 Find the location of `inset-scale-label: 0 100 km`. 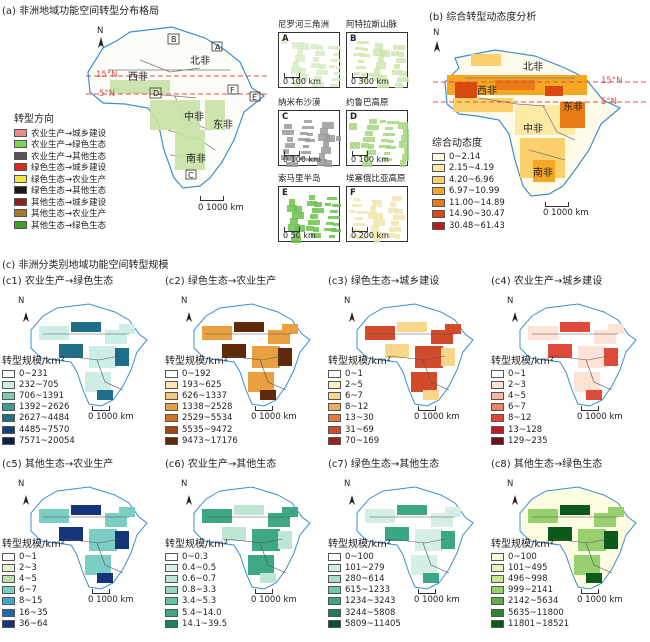

inset-scale-label: 0 100 km is located at coordinates (302, 159).